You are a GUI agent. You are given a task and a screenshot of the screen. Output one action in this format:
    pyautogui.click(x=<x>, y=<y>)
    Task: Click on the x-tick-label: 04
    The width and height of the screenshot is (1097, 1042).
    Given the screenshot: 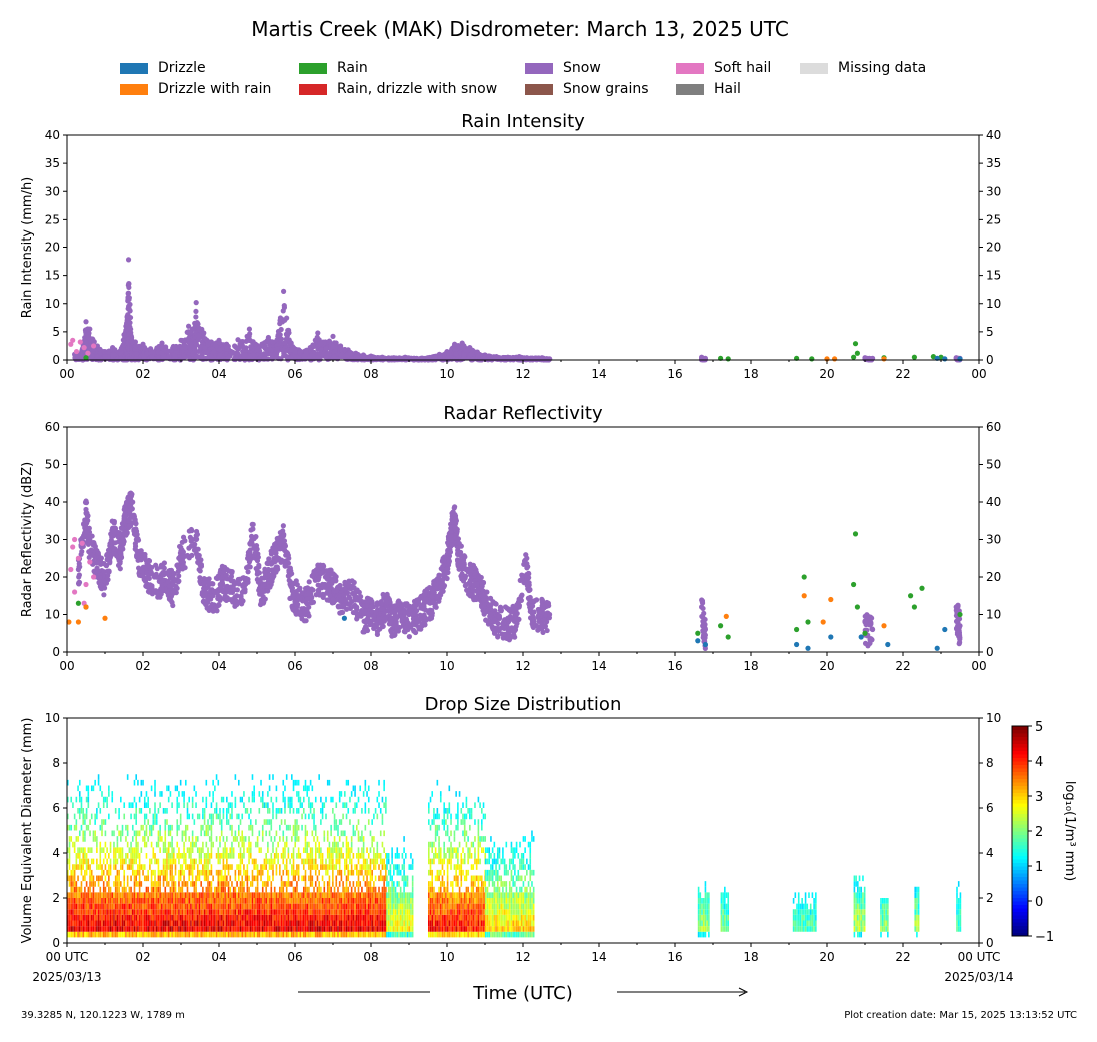 What is the action you would take?
    pyautogui.click(x=218, y=666)
    